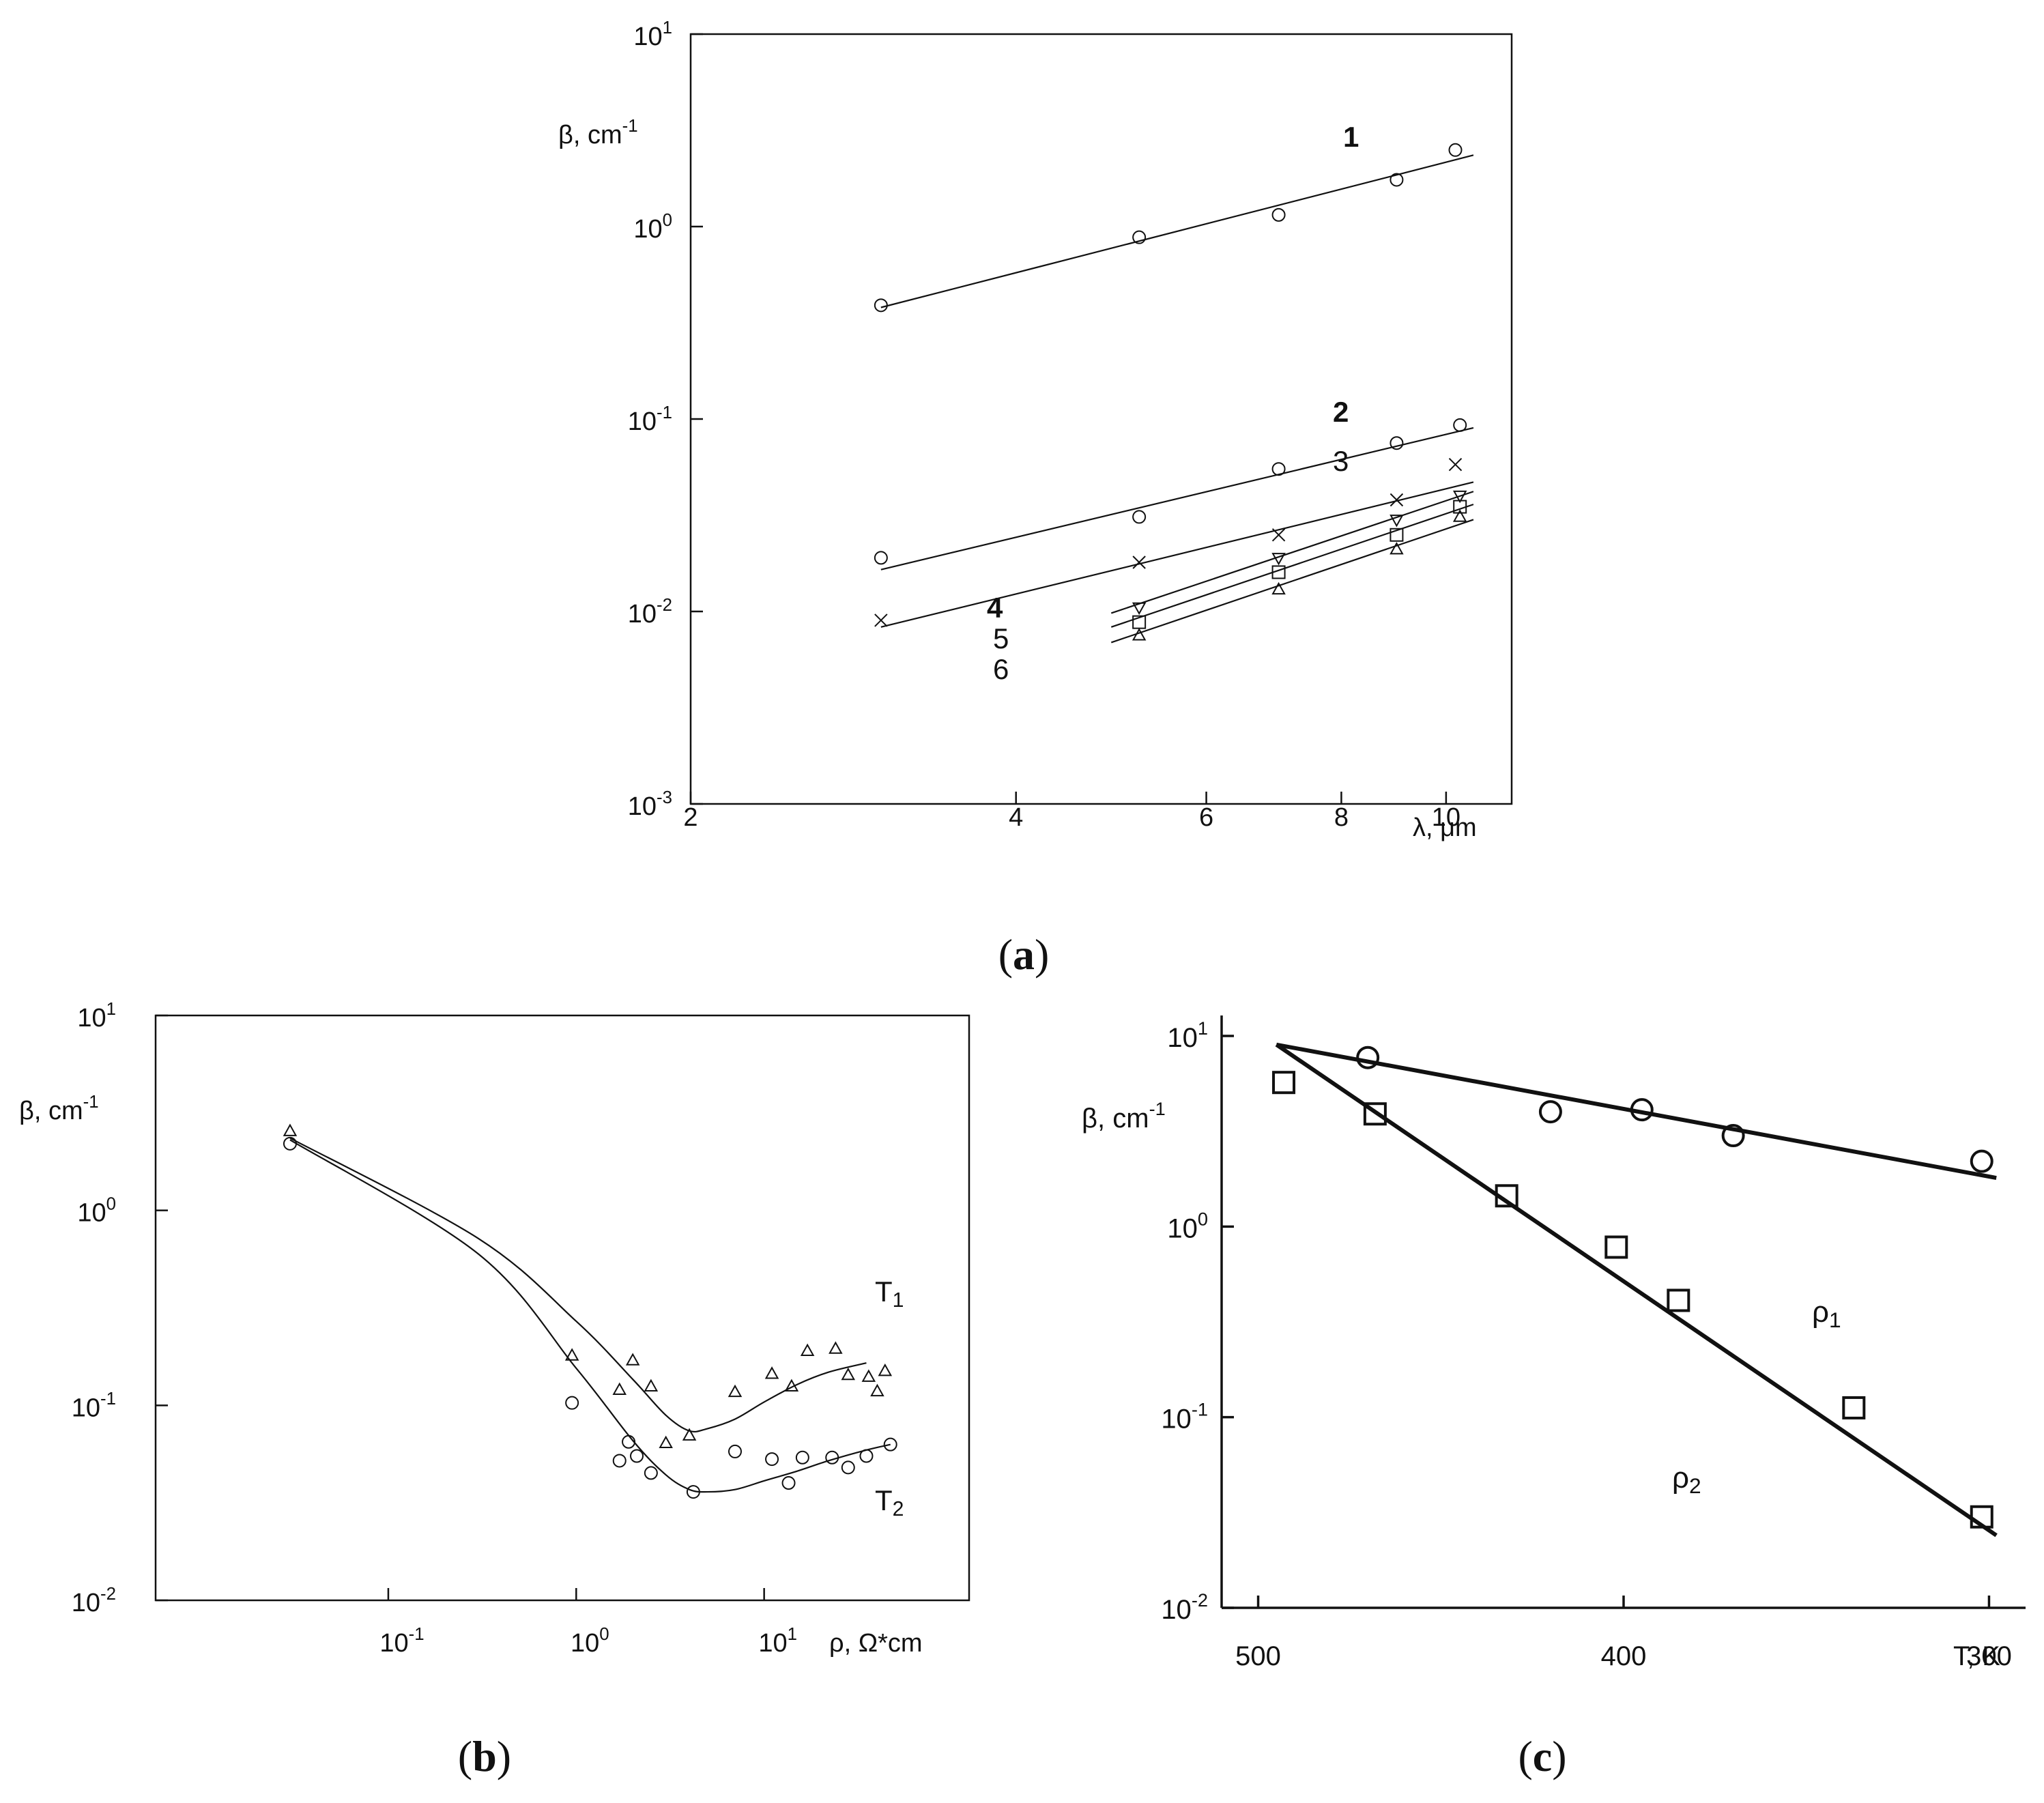 This screenshot has height=1803, width=2044. I want to click on series-ρ₁, so click(1636, 1111).